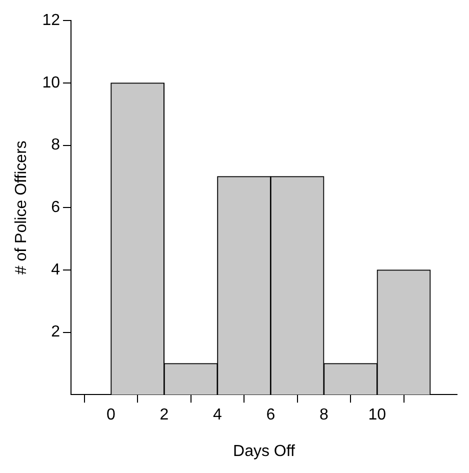  What do you see at coordinates (271, 415) in the screenshot?
I see `x-tick-label: 6` at bounding box center [271, 415].